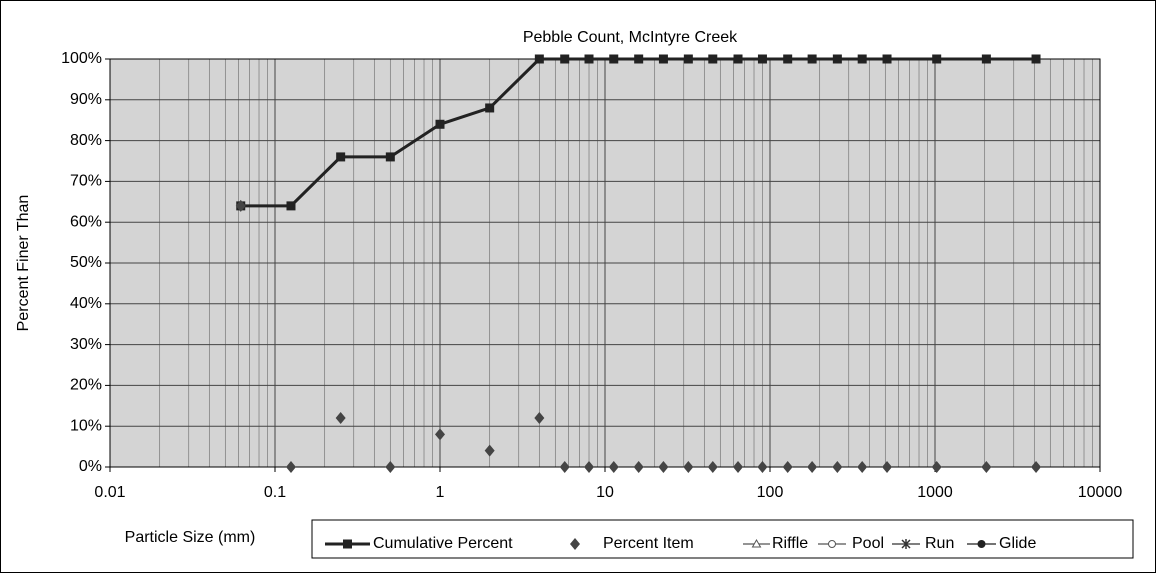 The height and width of the screenshot is (573, 1156). What do you see at coordinates (770, 492) in the screenshot?
I see `x-tick-label: 100` at bounding box center [770, 492].